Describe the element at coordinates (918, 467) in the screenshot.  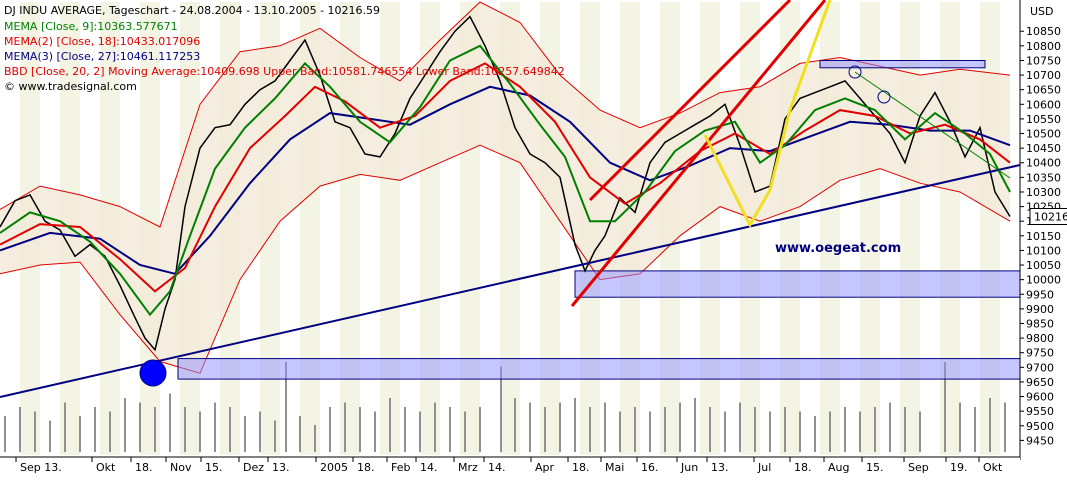
I see `x-tick-label: Sep` at that location.